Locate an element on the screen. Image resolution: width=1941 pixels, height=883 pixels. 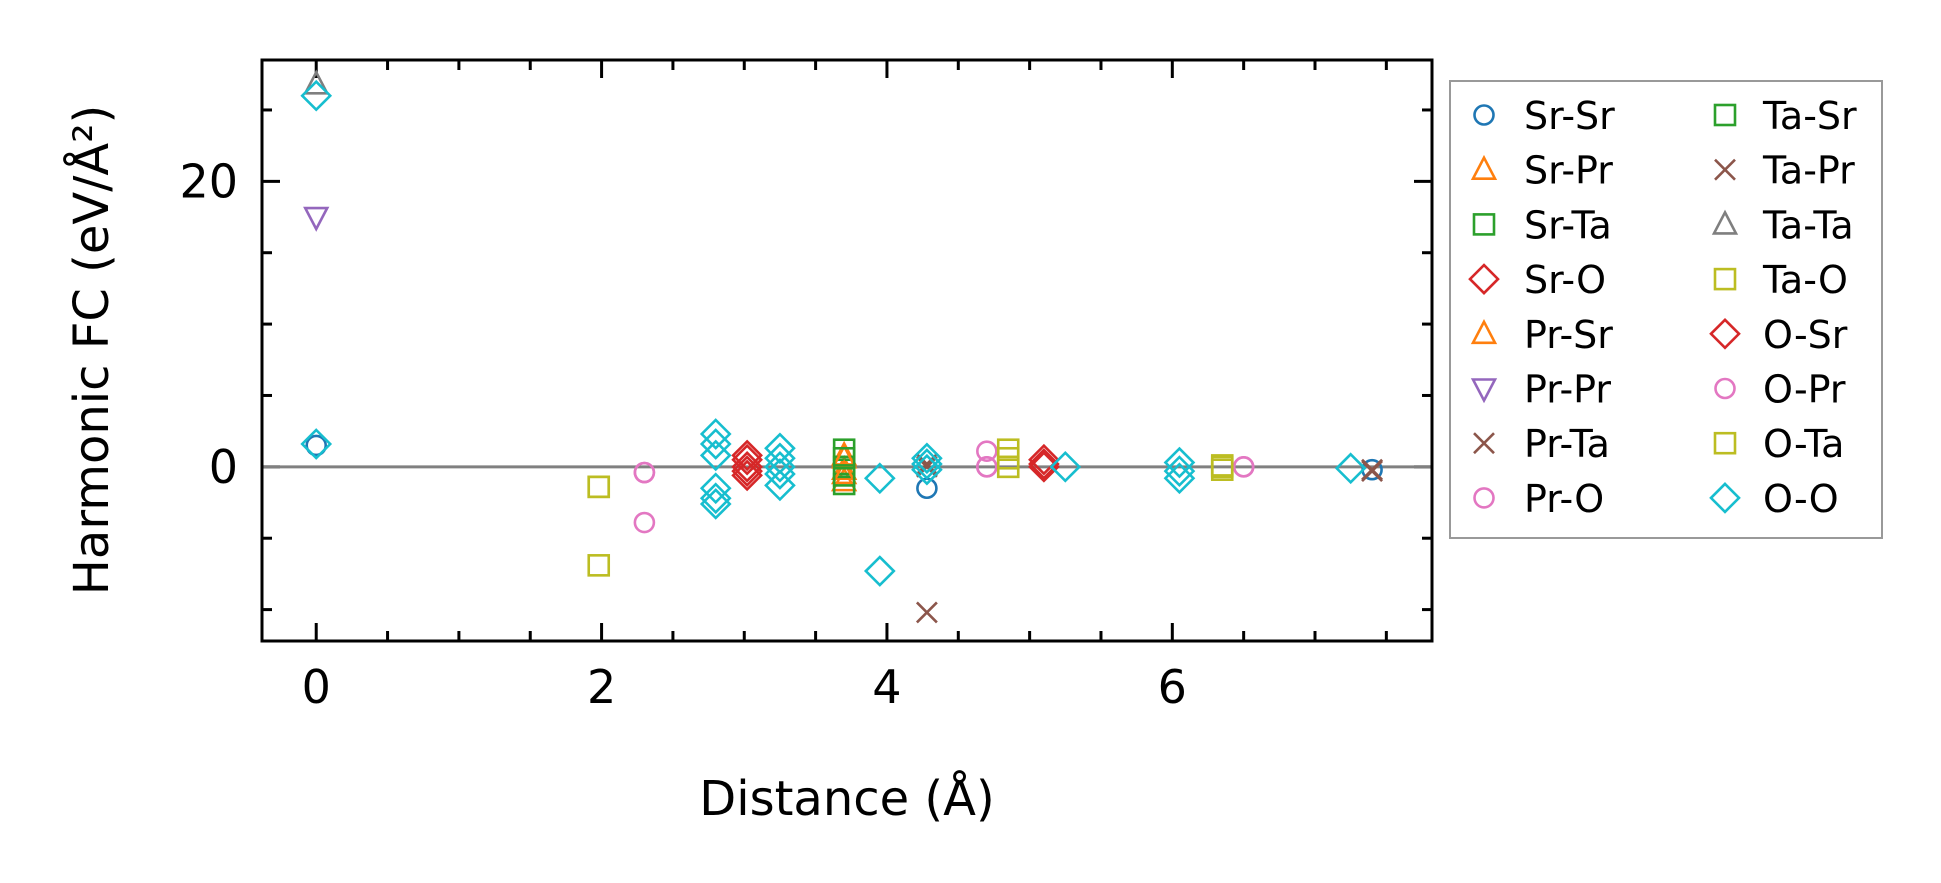
legend-label: Sr-Pr is located at coordinates (1568, 171).